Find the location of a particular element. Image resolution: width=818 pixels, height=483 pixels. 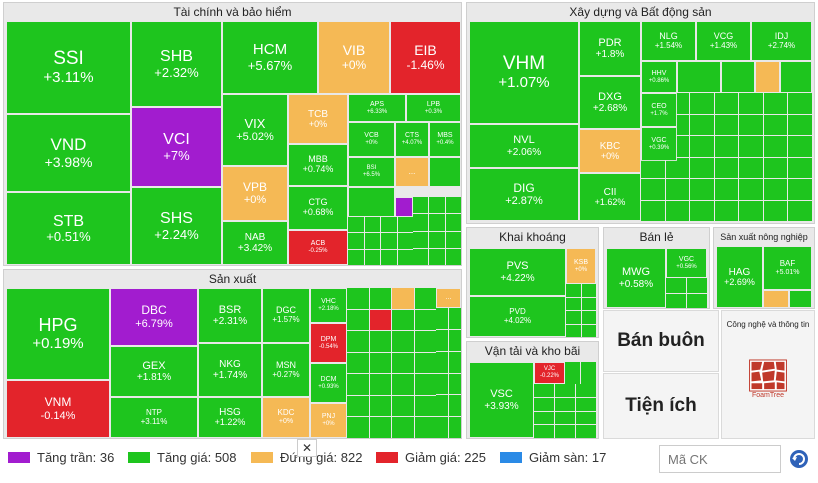

tile-mbs: MBS +0.4% is located at coordinates (445, 139).